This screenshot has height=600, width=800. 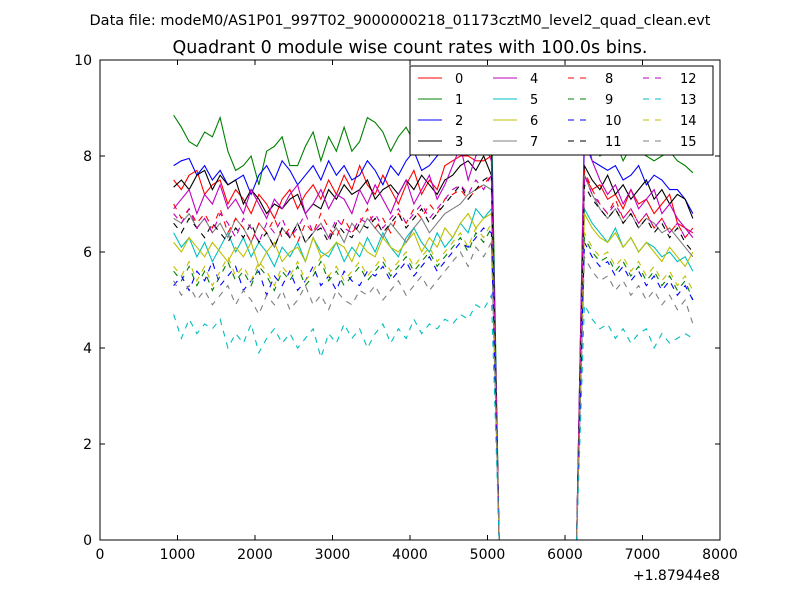 What do you see at coordinates (565, 555) in the screenshot?
I see `x-tick-label: 6000` at bounding box center [565, 555].